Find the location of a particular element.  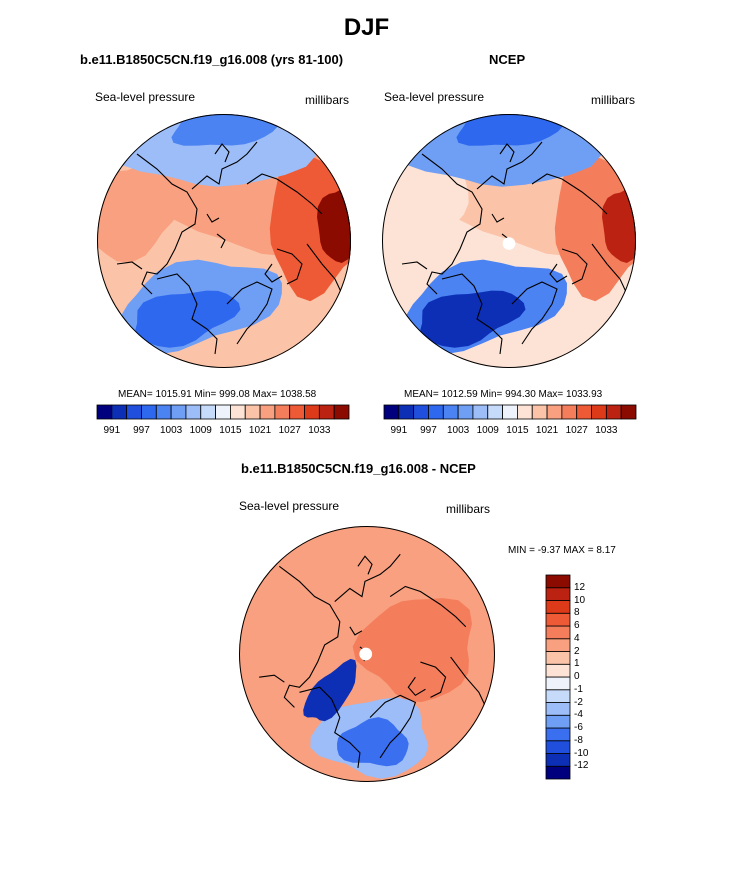

model-coastlines is located at coordinates (229, 248).